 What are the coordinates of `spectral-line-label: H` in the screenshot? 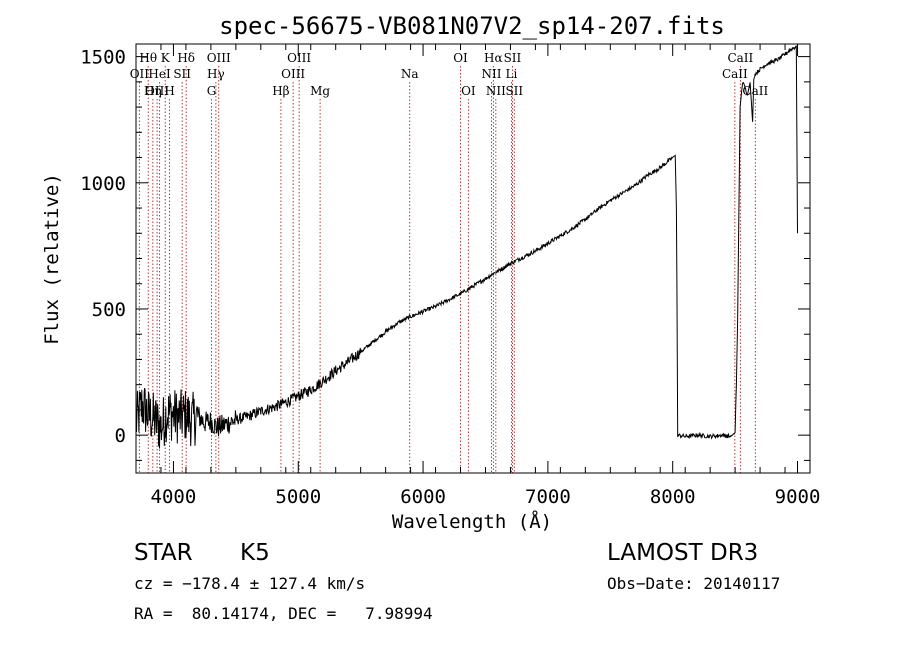 It's located at (169, 91).